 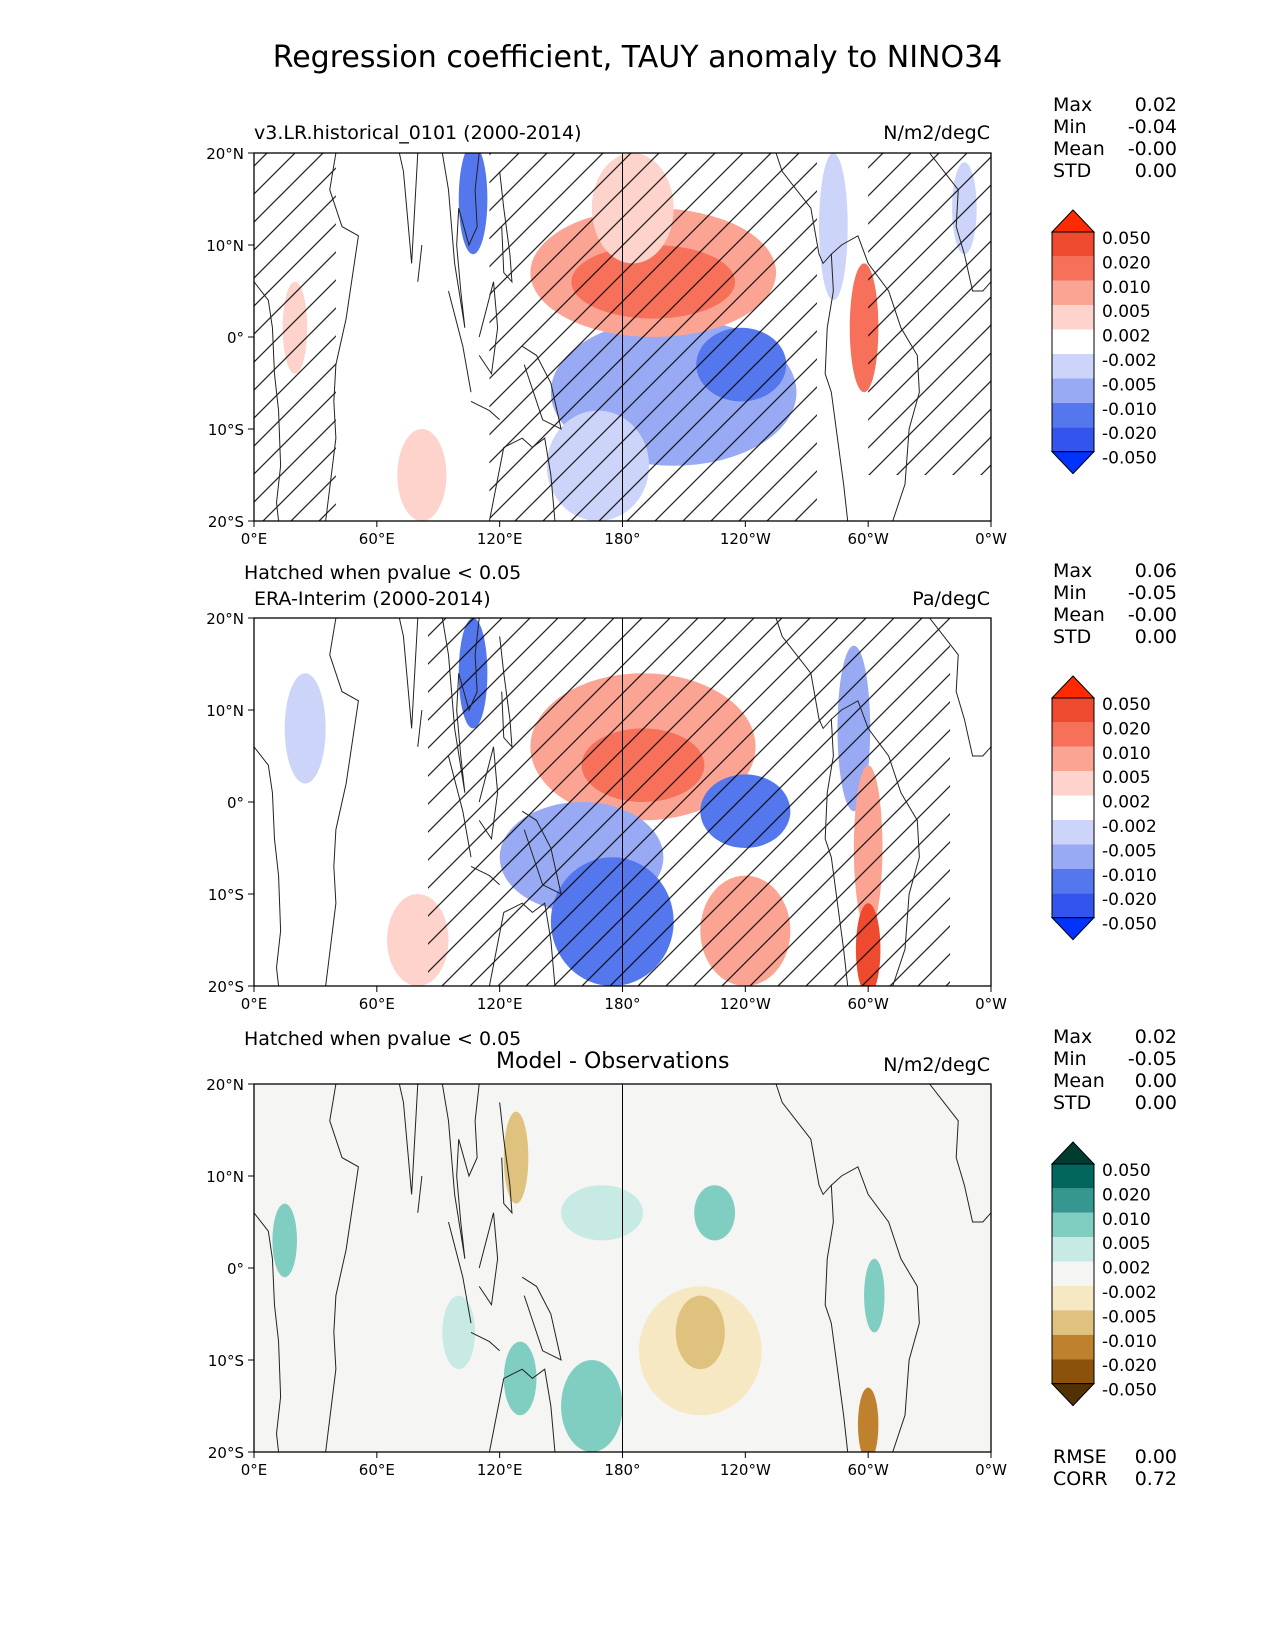 I want to click on x-tick-label: 180°, so click(x=622, y=1470).